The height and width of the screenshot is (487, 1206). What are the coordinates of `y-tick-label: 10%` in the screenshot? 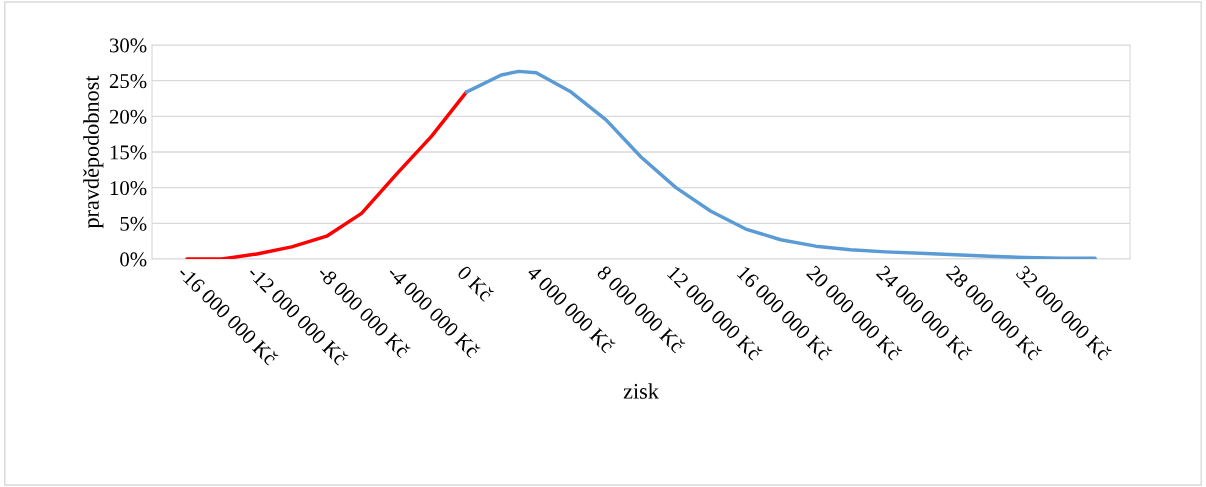 It's located at (128, 188).